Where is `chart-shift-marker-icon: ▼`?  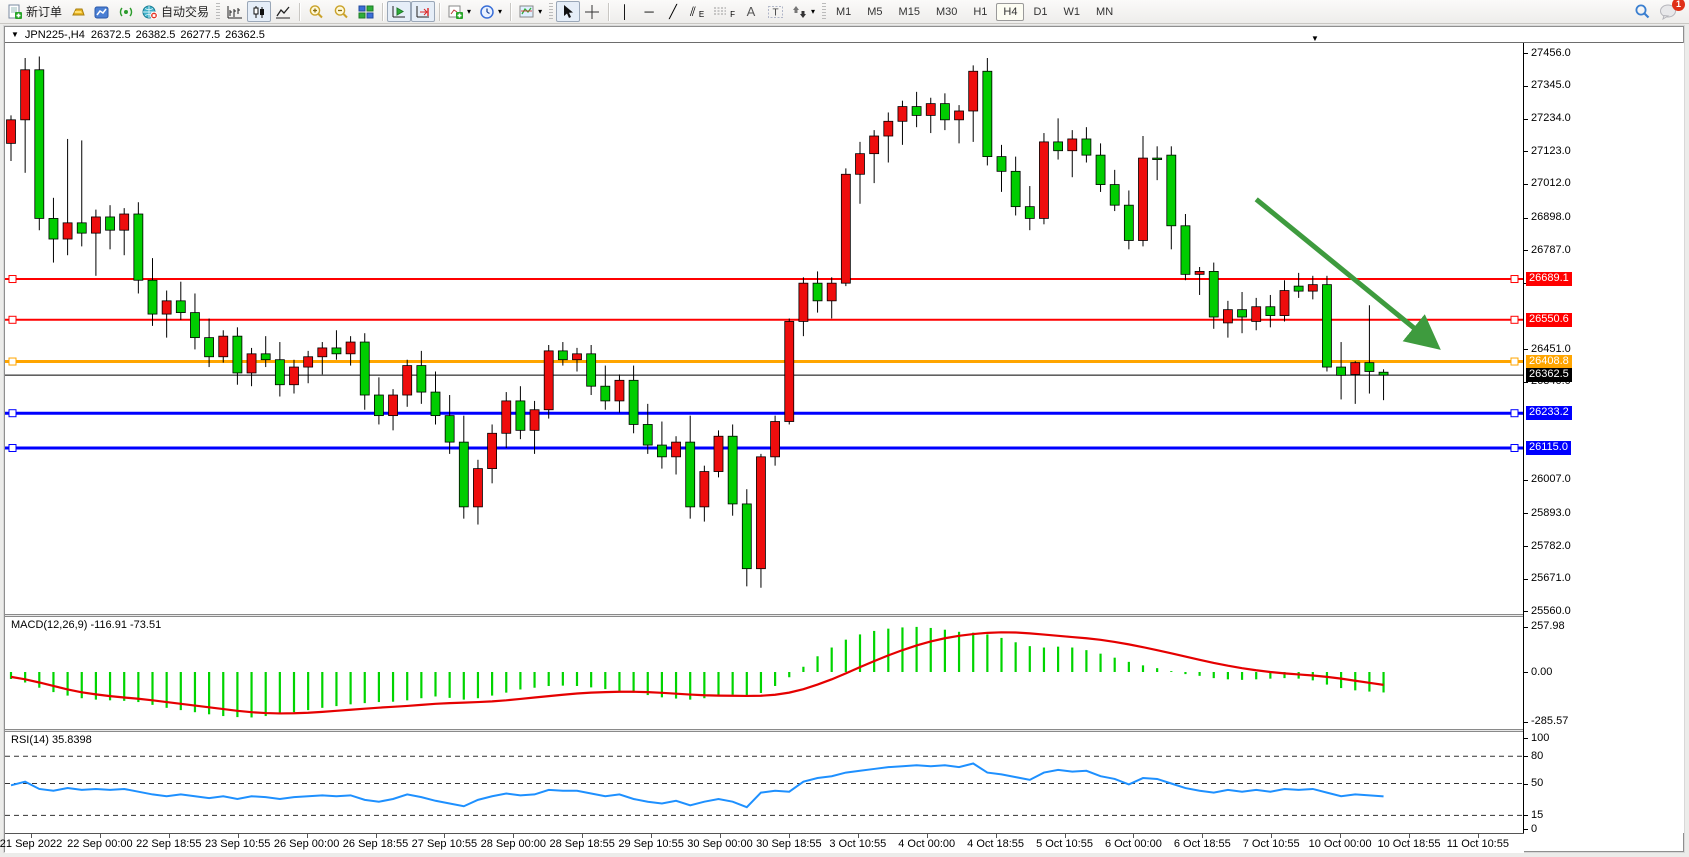
chart-shift-marker-icon: ▼ is located at coordinates (1315, 38).